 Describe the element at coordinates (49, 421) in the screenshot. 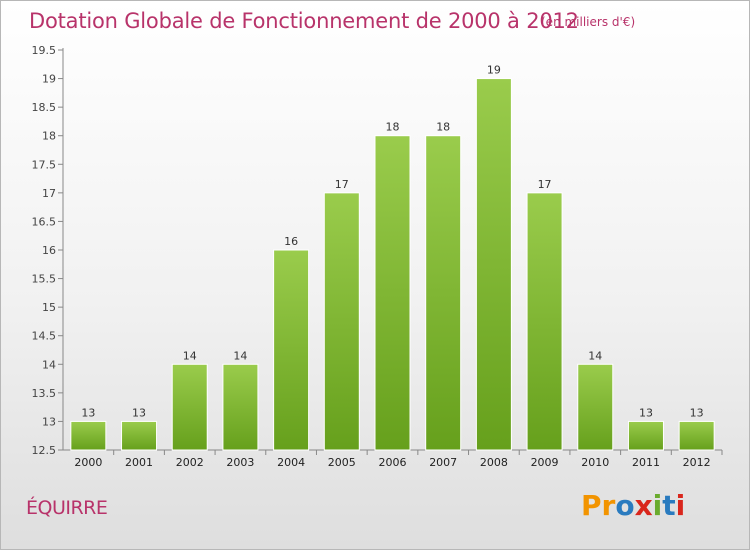

I see `y-tick-label: 13` at that location.